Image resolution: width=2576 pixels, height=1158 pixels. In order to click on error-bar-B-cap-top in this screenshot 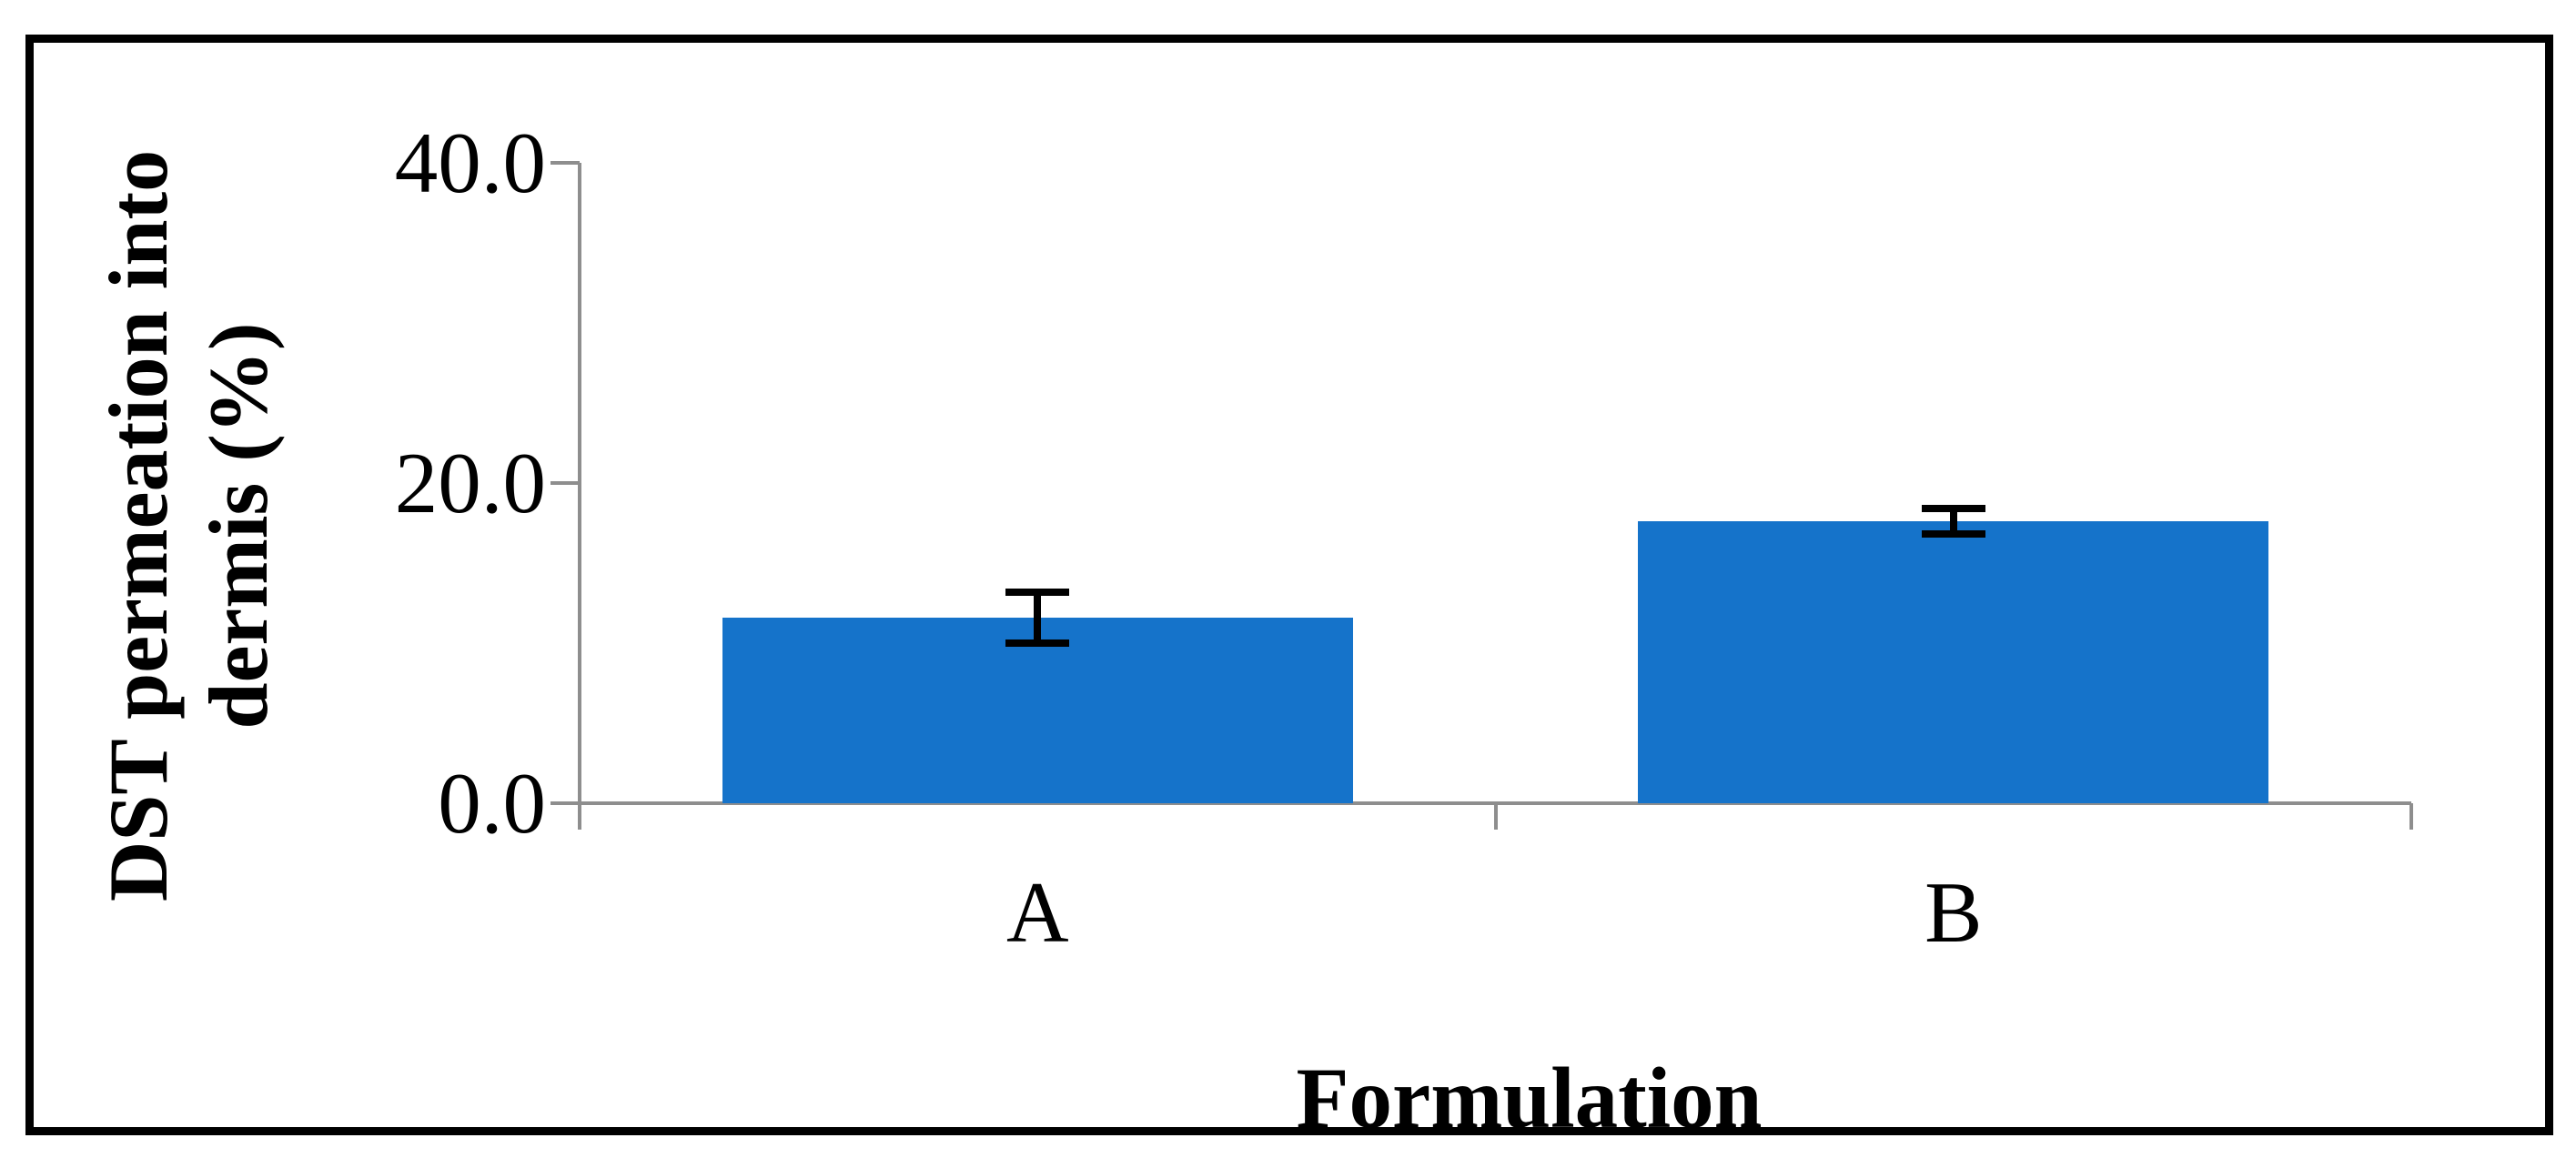, I will do `click(1953, 509)`.